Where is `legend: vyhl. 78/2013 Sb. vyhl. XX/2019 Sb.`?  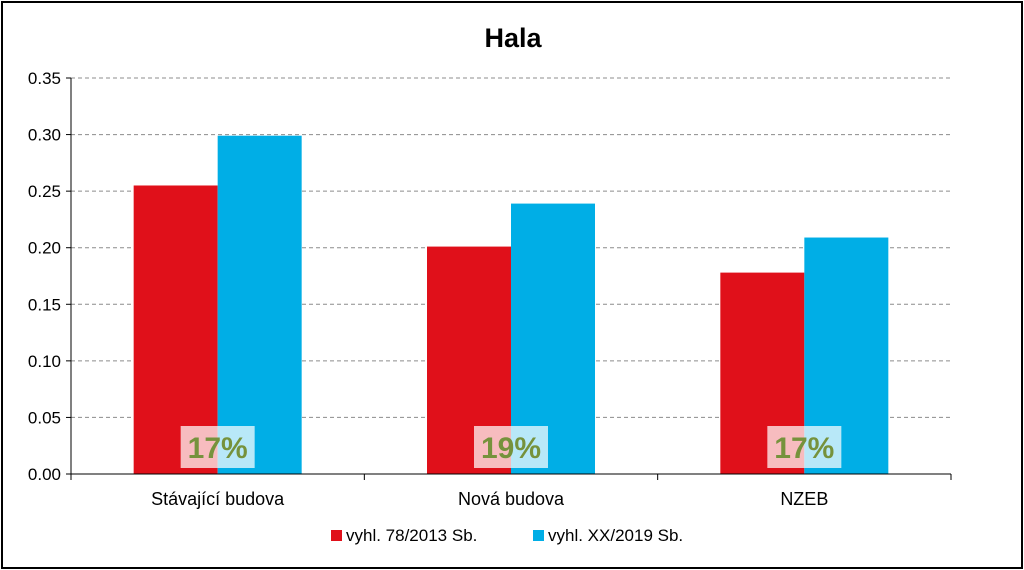 legend: vyhl. 78/2013 Sb. vyhl. XX/2019 Sb. is located at coordinates (507, 535).